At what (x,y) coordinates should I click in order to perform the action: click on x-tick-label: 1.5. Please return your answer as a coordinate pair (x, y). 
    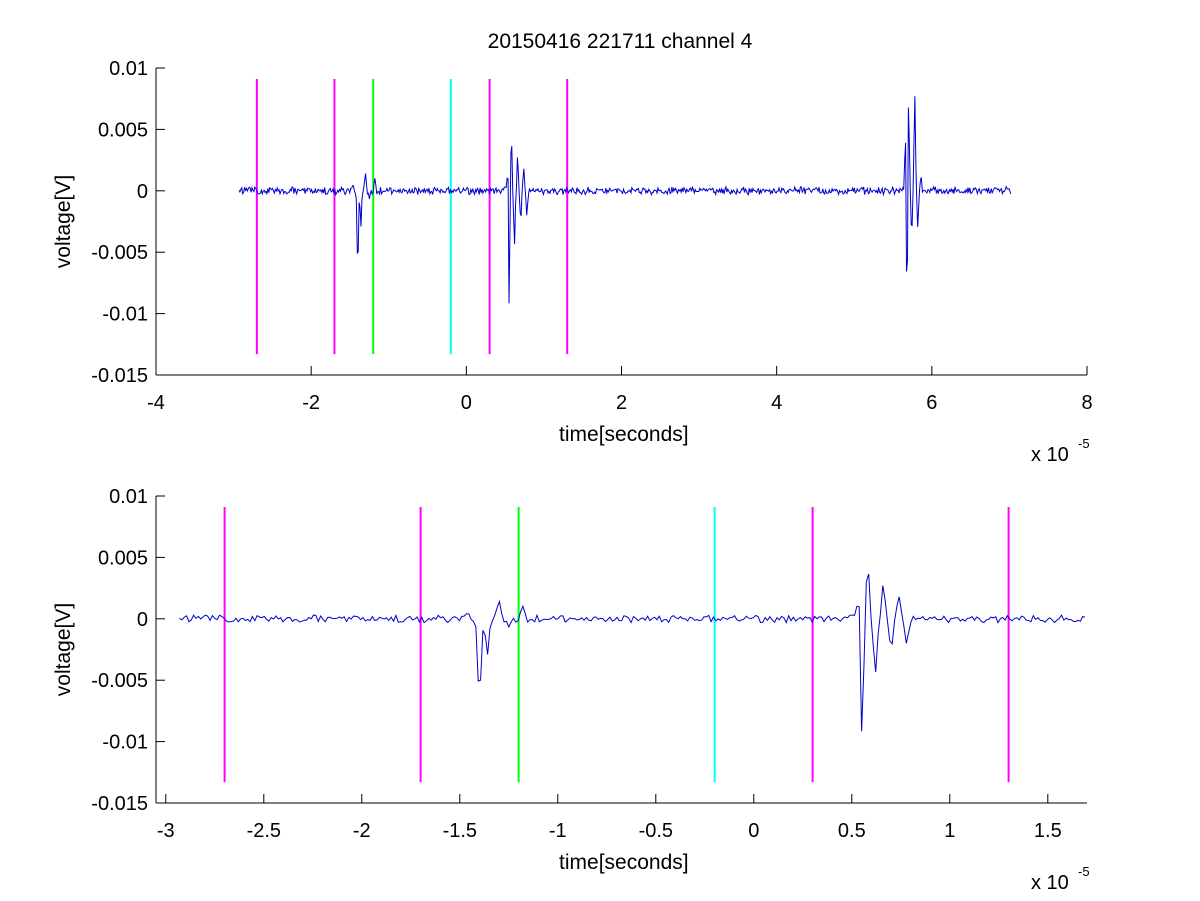
    Looking at the image, I should click on (1048, 831).